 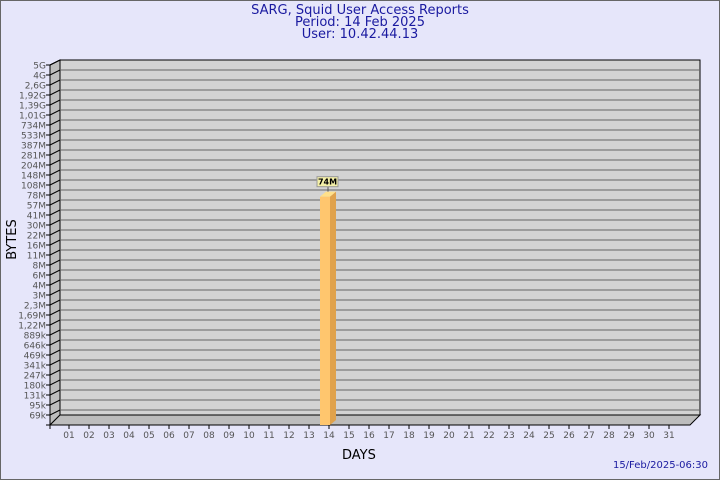 I want to click on y-tick-label: 108M, so click(x=33, y=187).